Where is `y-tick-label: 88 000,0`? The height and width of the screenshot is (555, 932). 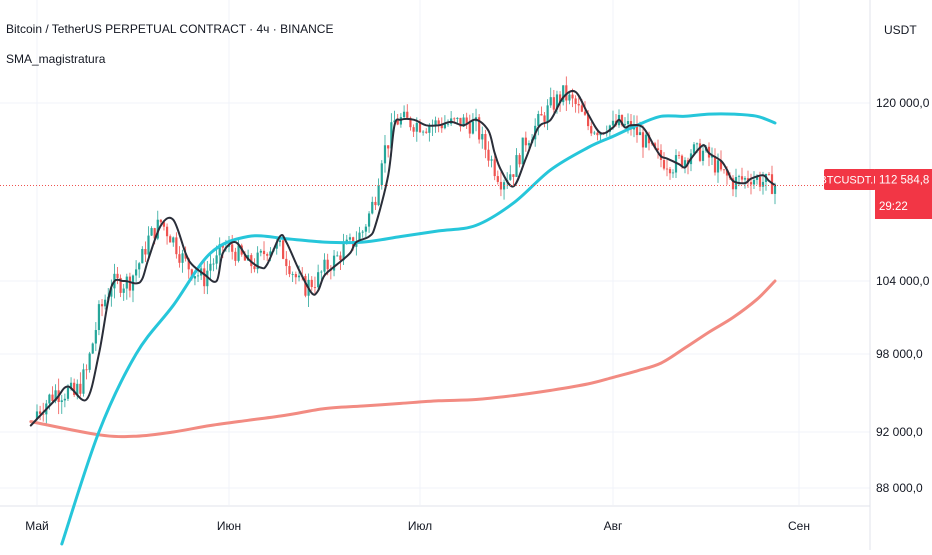
y-tick-label: 88 000,0 is located at coordinates (899, 488).